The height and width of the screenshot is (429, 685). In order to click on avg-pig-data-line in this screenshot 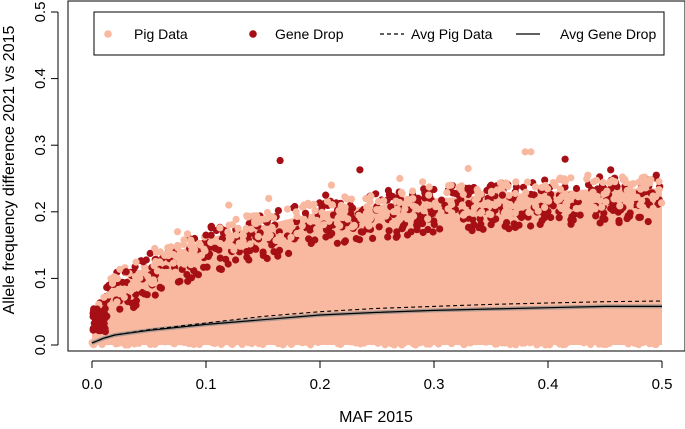, I will do `click(377, 322)`.